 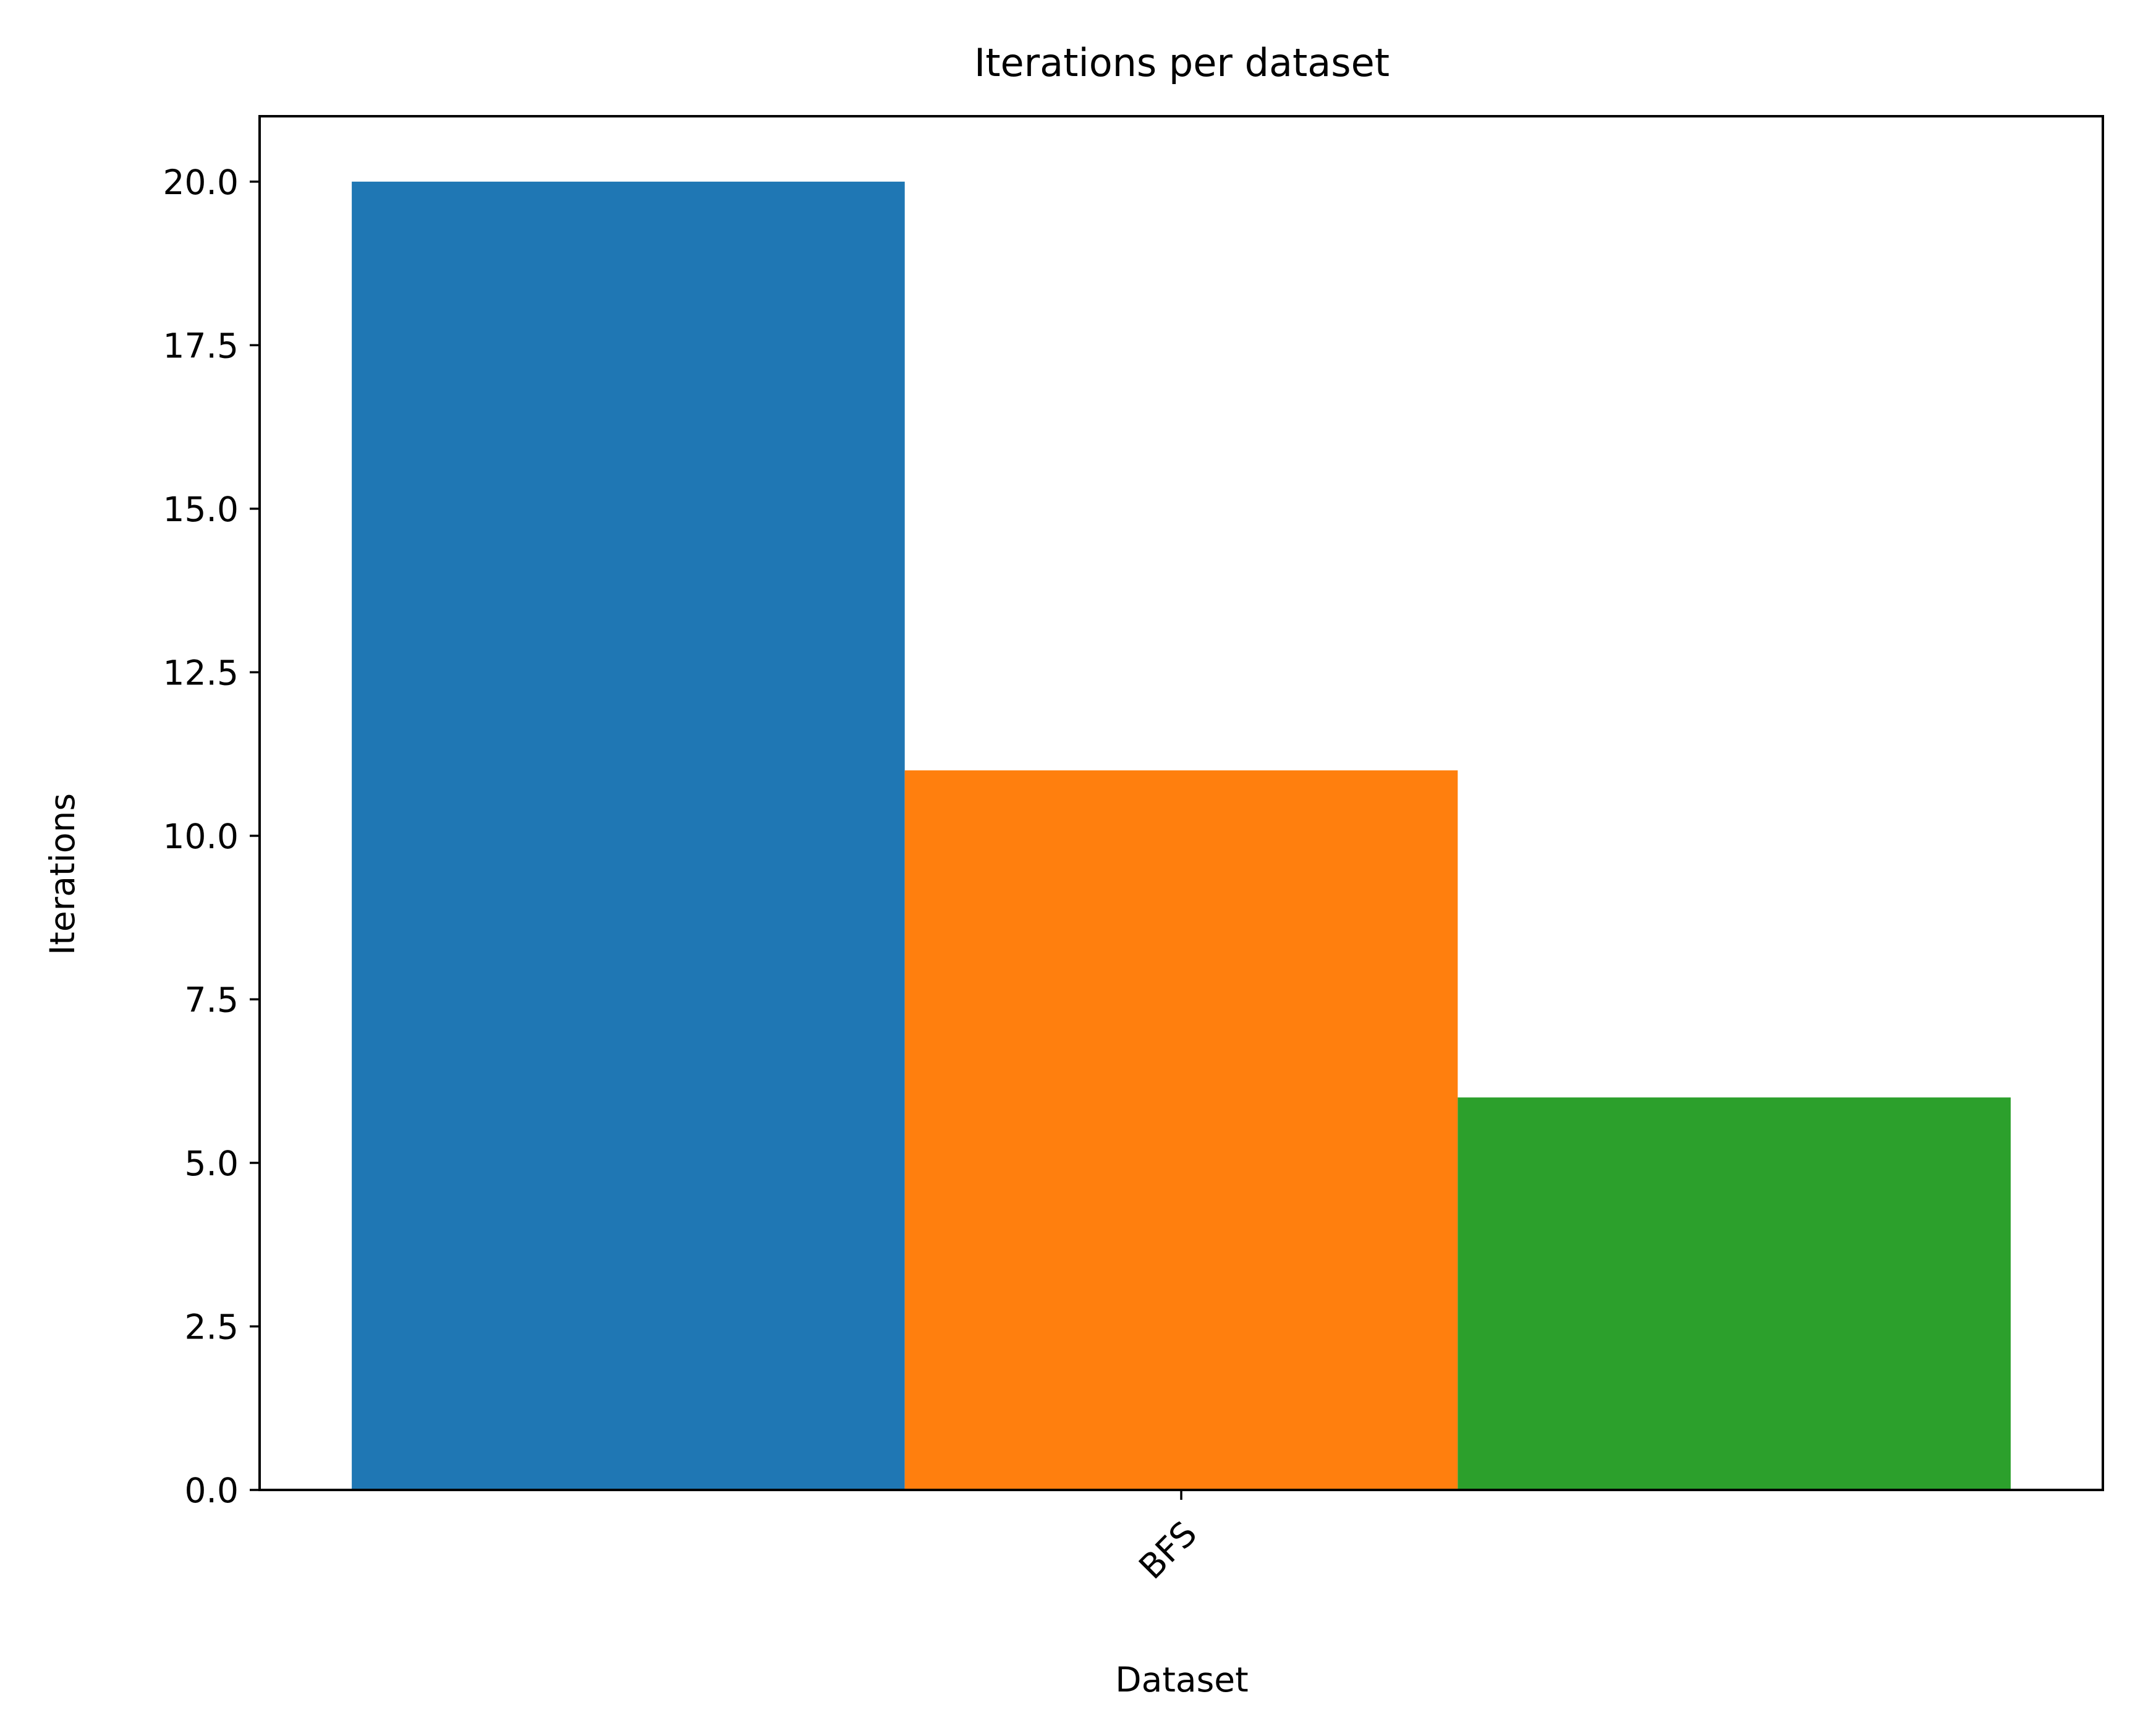 What do you see at coordinates (212, 999) in the screenshot?
I see `y-tick-label: 7.5` at bounding box center [212, 999].